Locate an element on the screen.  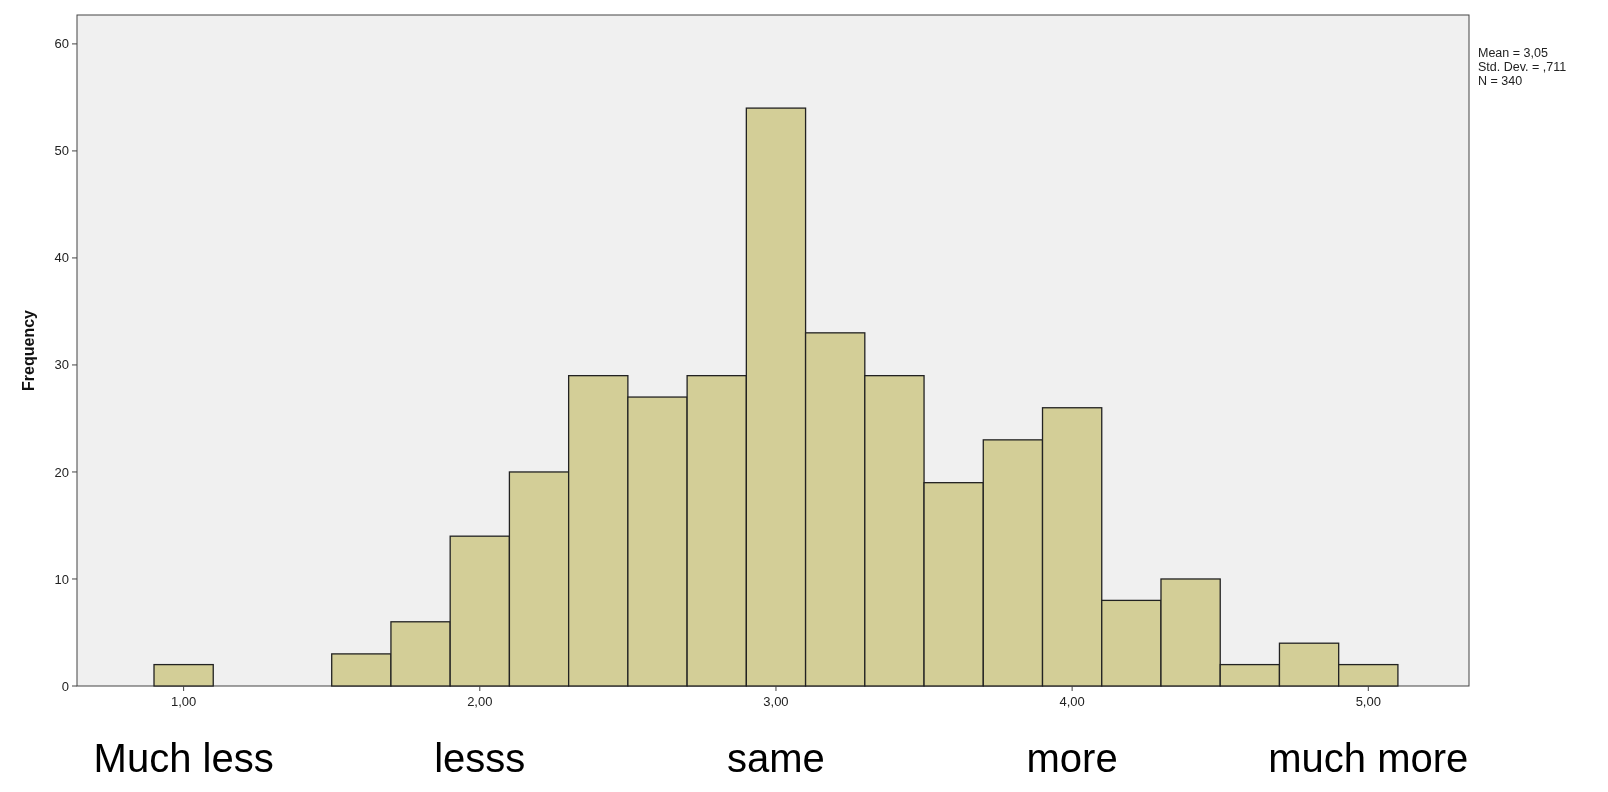
y-tick-label: 50 is located at coordinates (61, 151).